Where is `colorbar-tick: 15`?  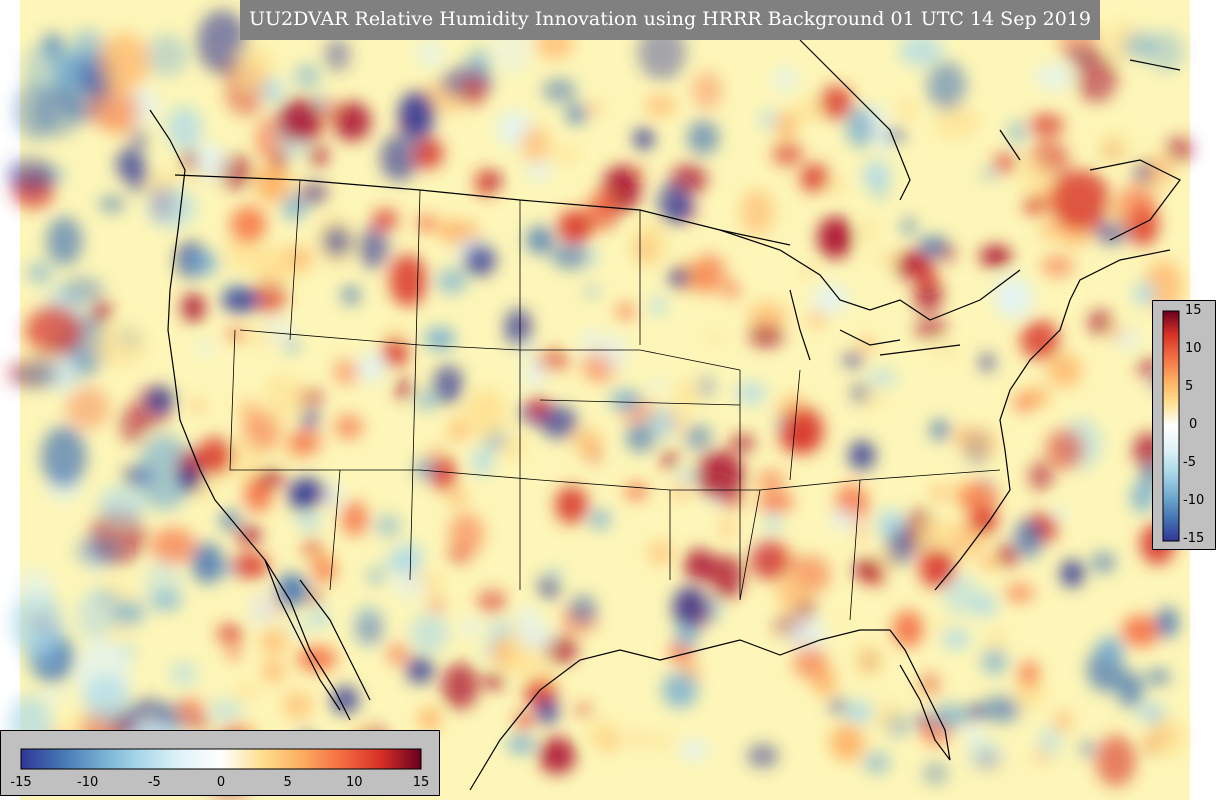
colorbar-tick: 15 is located at coordinates (1193, 310).